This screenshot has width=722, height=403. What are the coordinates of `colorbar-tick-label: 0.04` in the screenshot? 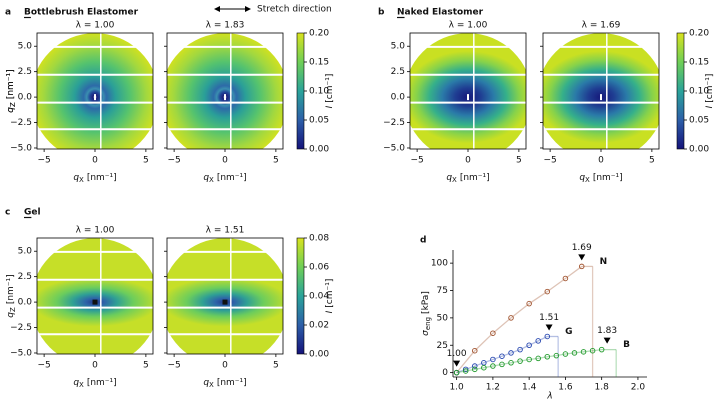 It's located at (319, 297).